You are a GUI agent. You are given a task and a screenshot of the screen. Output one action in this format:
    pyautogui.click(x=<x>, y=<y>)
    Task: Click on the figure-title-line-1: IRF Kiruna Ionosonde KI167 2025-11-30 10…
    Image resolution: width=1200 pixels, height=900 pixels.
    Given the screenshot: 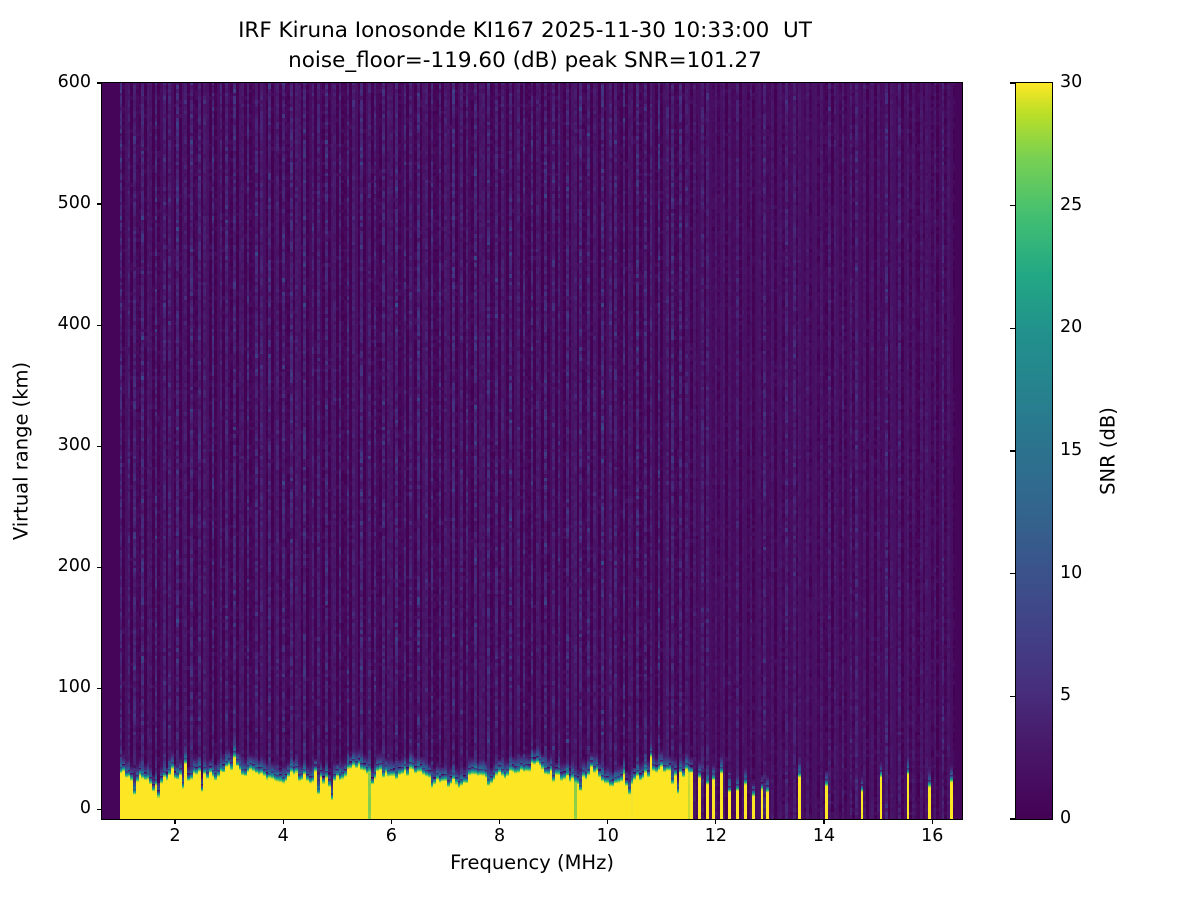 What is the action you would take?
    pyautogui.click(x=525, y=30)
    